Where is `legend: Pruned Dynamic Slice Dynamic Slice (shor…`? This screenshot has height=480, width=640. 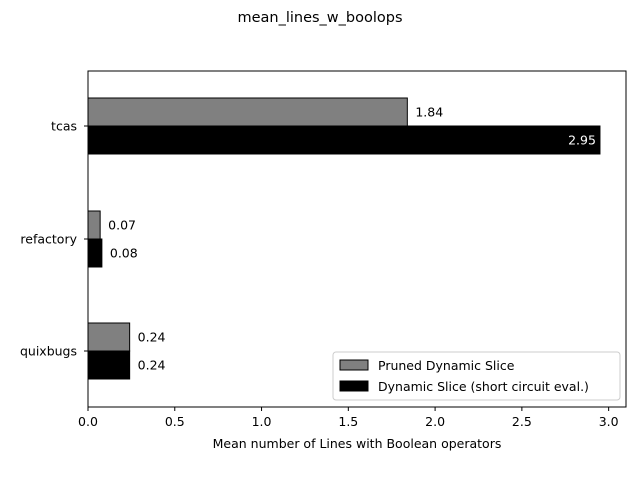
legend: Pruned Dynamic Slice Dynamic Slice (shor… is located at coordinates (476, 376).